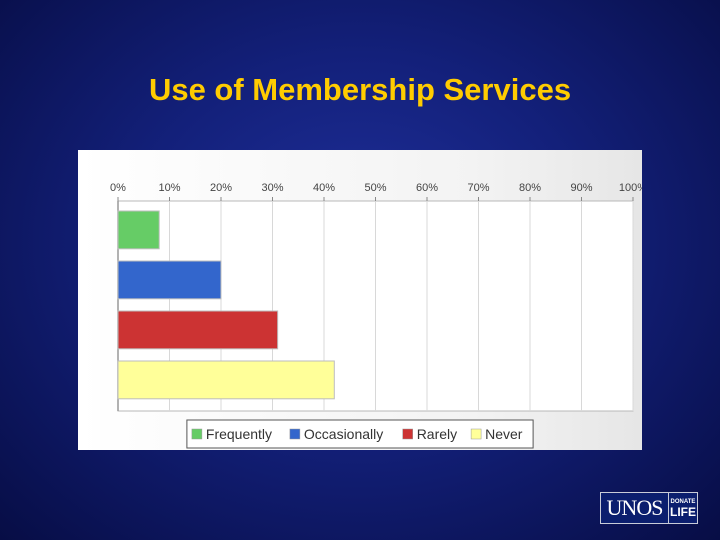 This screenshot has width=720, height=540. I want to click on legend-label-rarely: Rarely, so click(437, 434).